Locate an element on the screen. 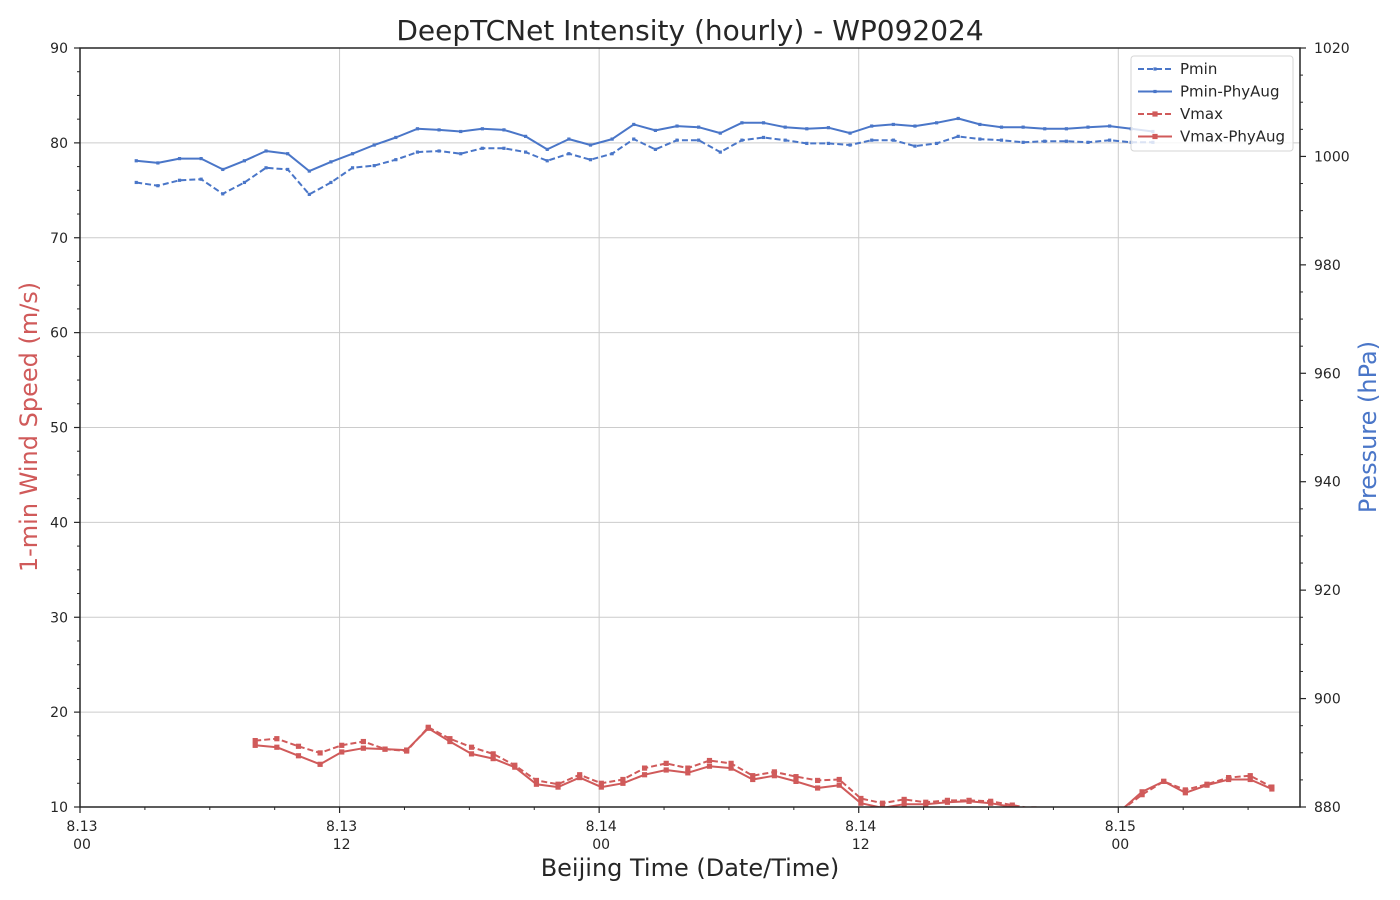  y-left-tick-label: 80 is located at coordinates (59, 144).